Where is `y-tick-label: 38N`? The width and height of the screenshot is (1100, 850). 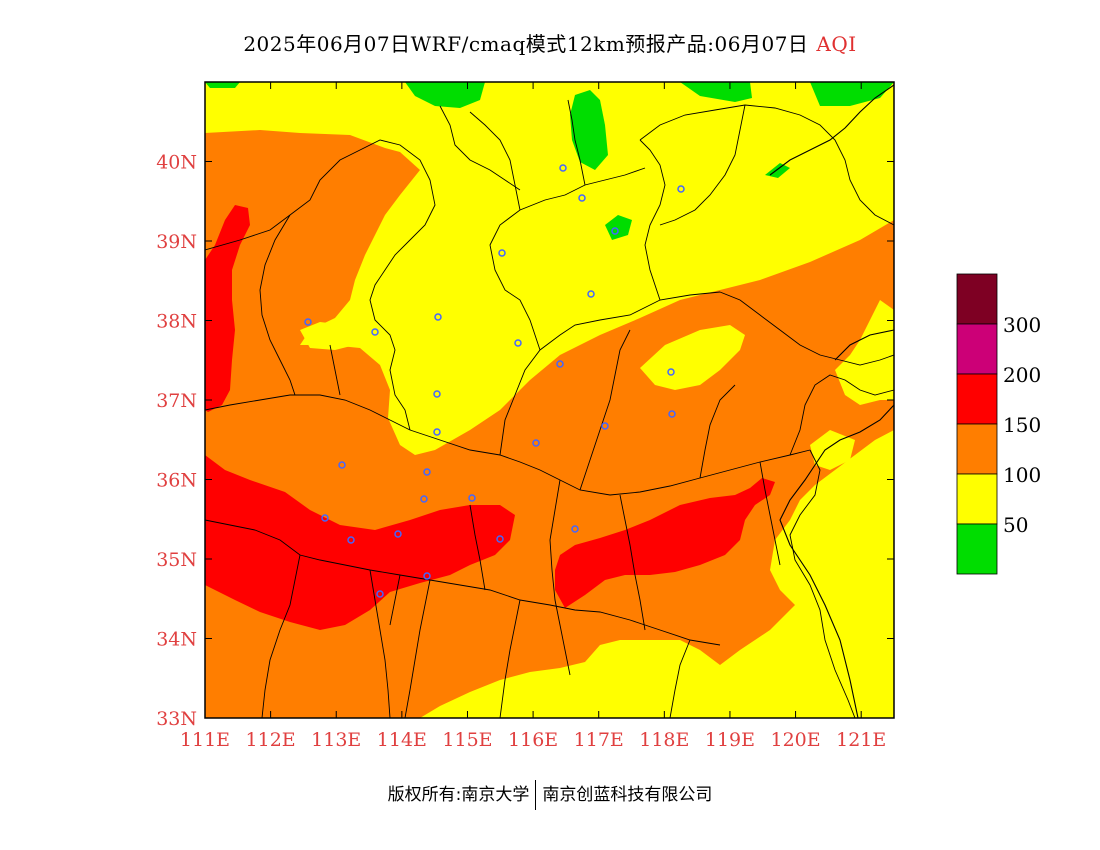 y-tick-label: 38N is located at coordinates (176, 322).